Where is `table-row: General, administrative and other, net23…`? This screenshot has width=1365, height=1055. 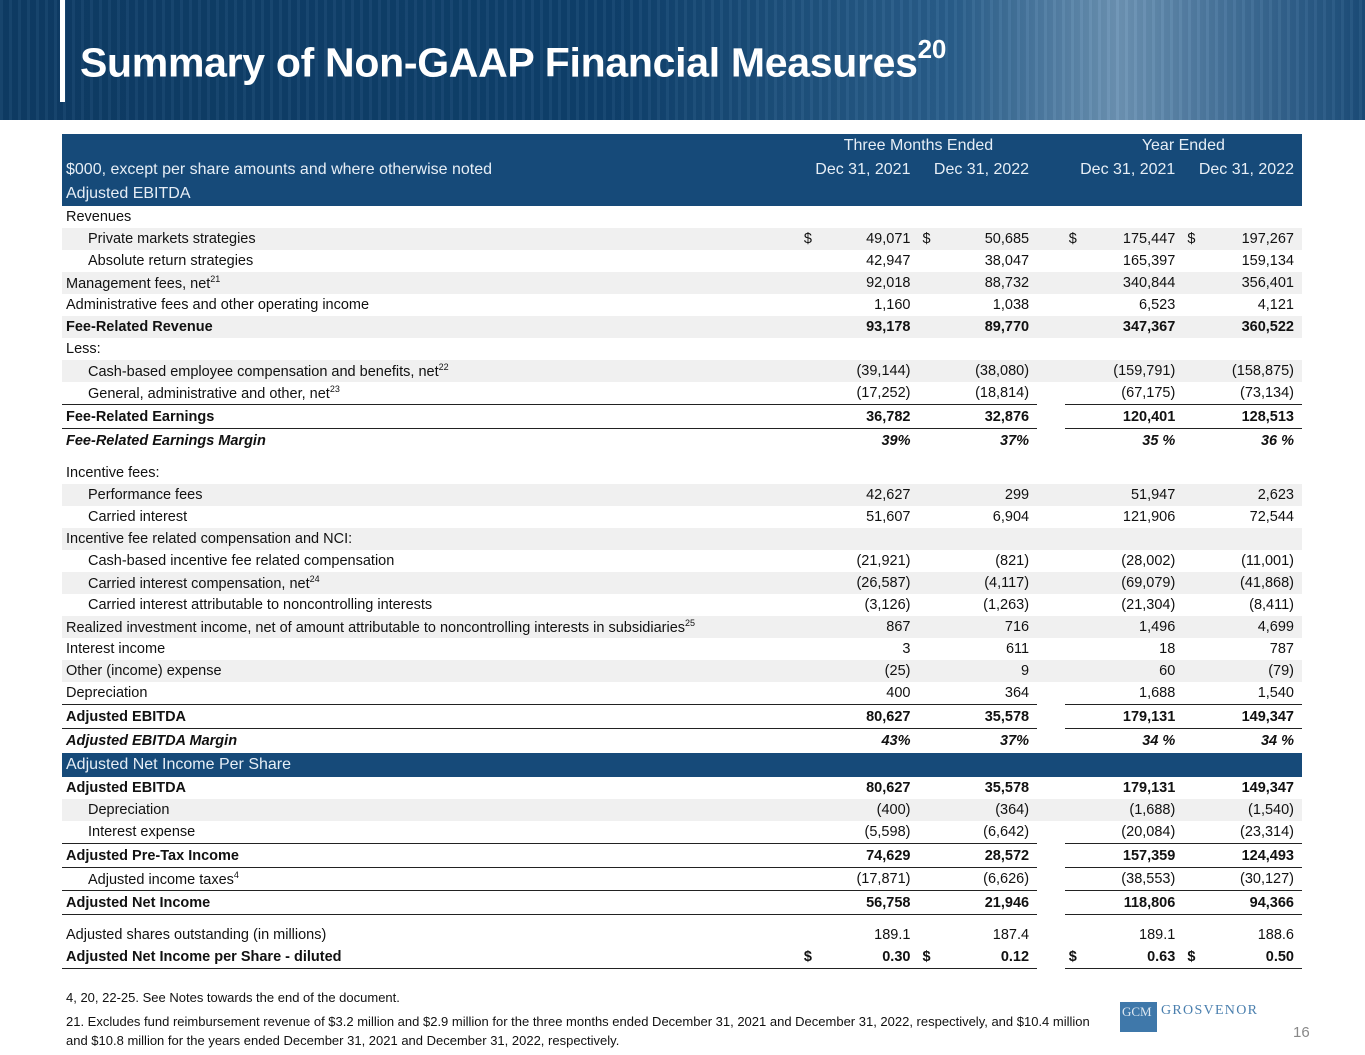
table-row: General, administrative and other, net23… is located at coordinates (682, 393).